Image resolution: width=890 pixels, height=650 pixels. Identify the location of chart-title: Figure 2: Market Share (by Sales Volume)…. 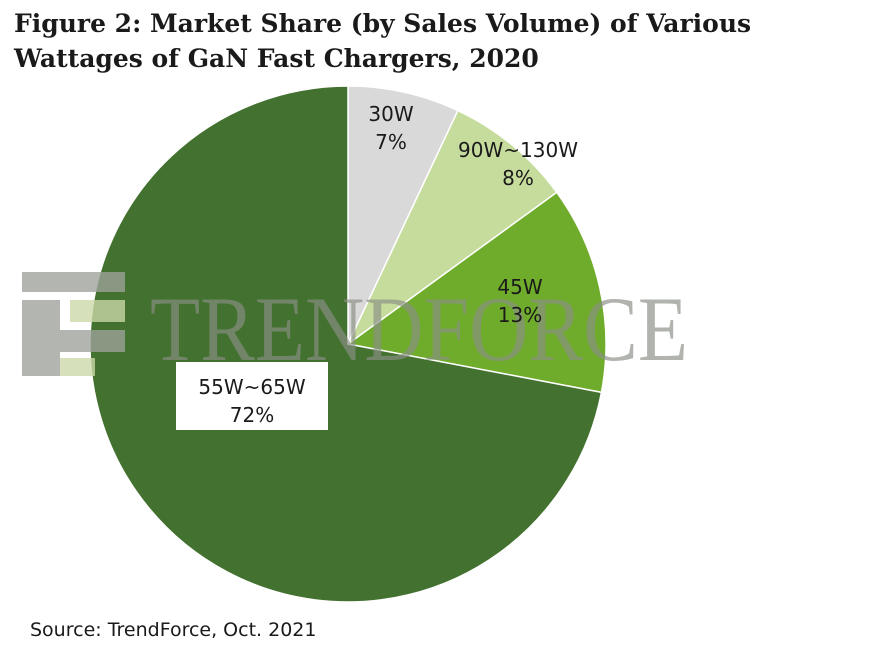
(383, 41).